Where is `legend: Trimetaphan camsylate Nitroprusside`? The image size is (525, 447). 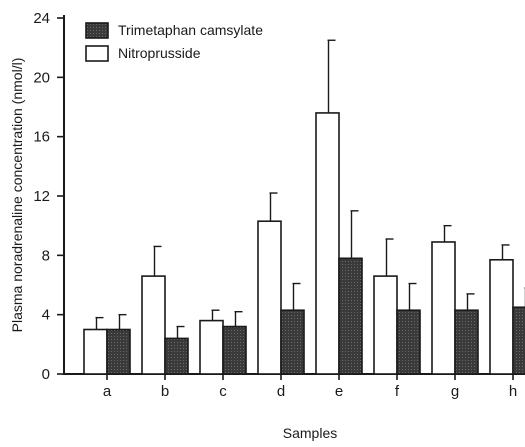
legend: Trimetaphan camsylate Nitroprusside is located at coordinates (174, 41).